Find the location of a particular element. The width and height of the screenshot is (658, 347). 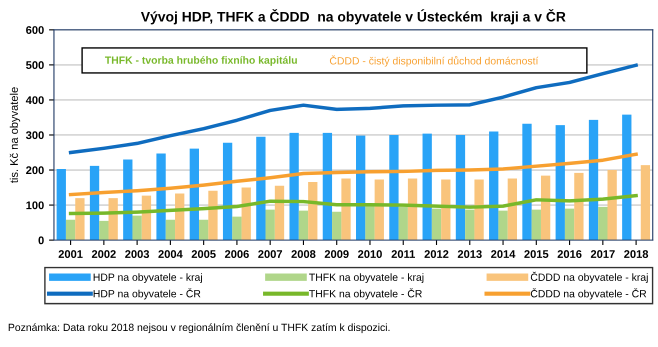

y-tick-label: 0 is located at coordinates (41, 240).